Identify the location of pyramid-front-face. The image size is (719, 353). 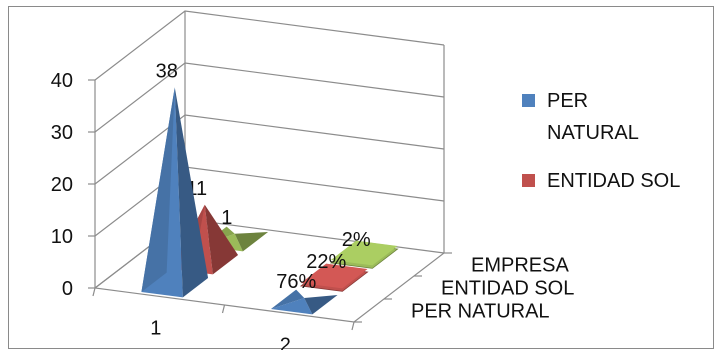
(291, 306).